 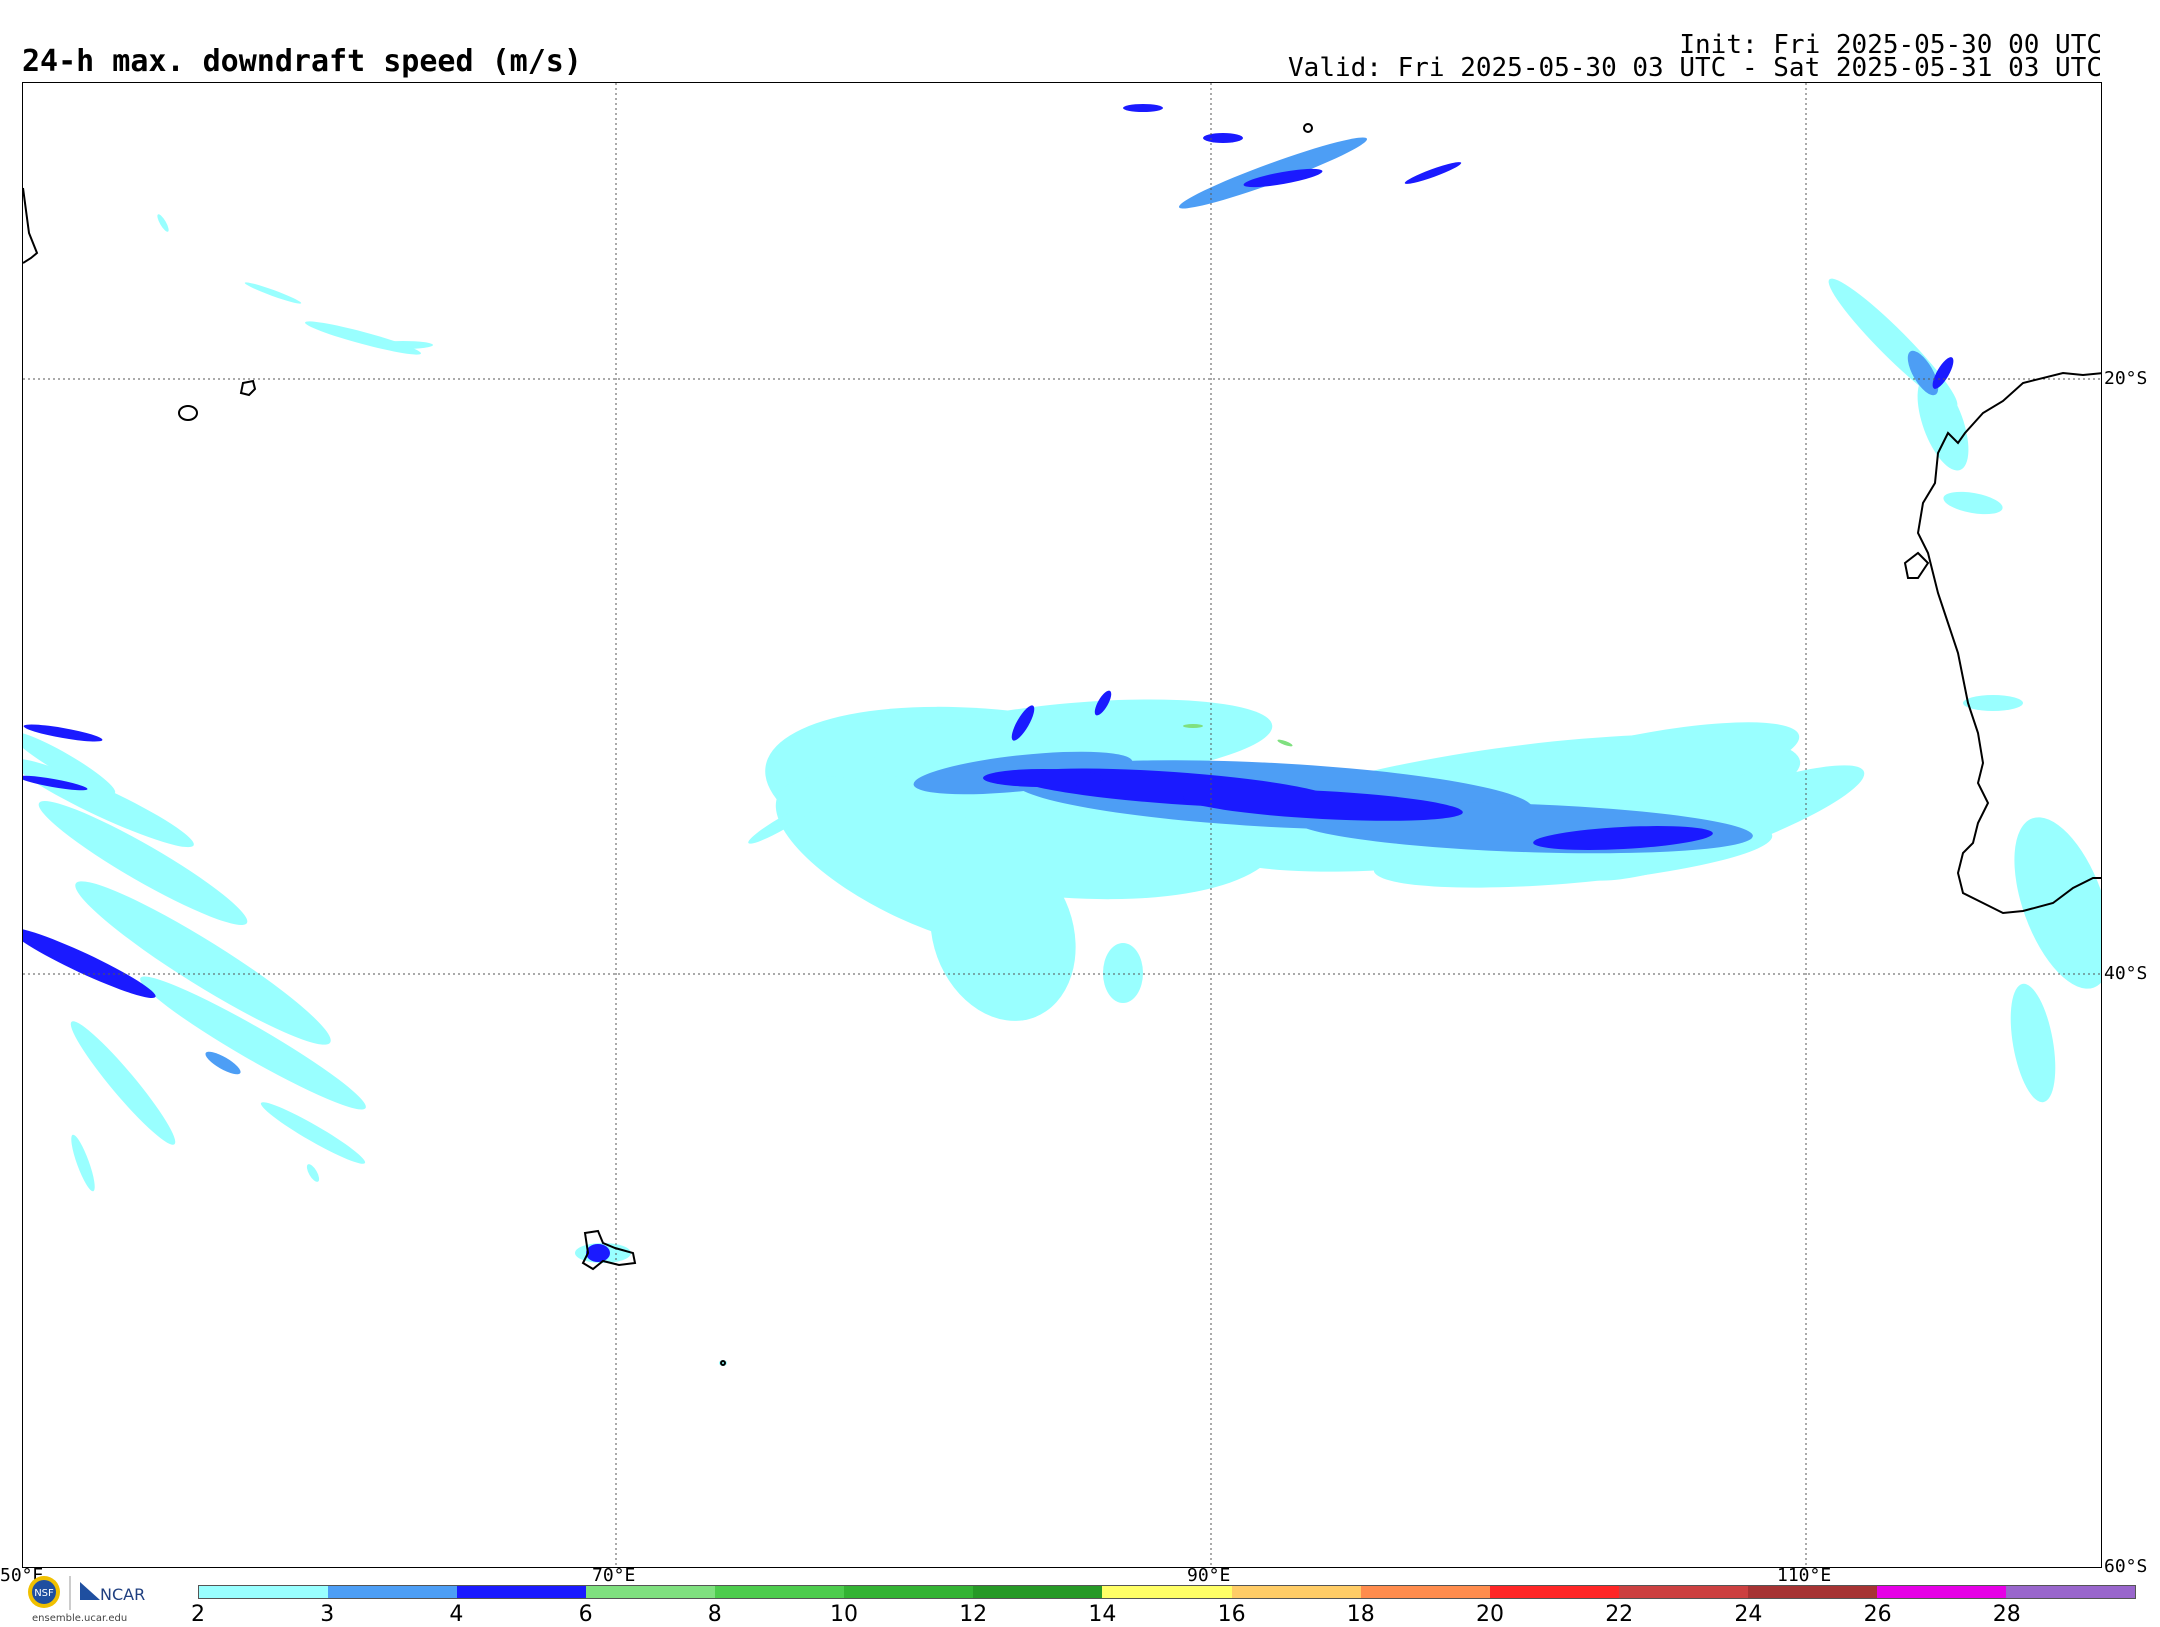 What do you see at coordinates (2126, 1566) in the screenshot?
I see `lat-label-60s: 60°S` at bounding box center [2126, 1566].